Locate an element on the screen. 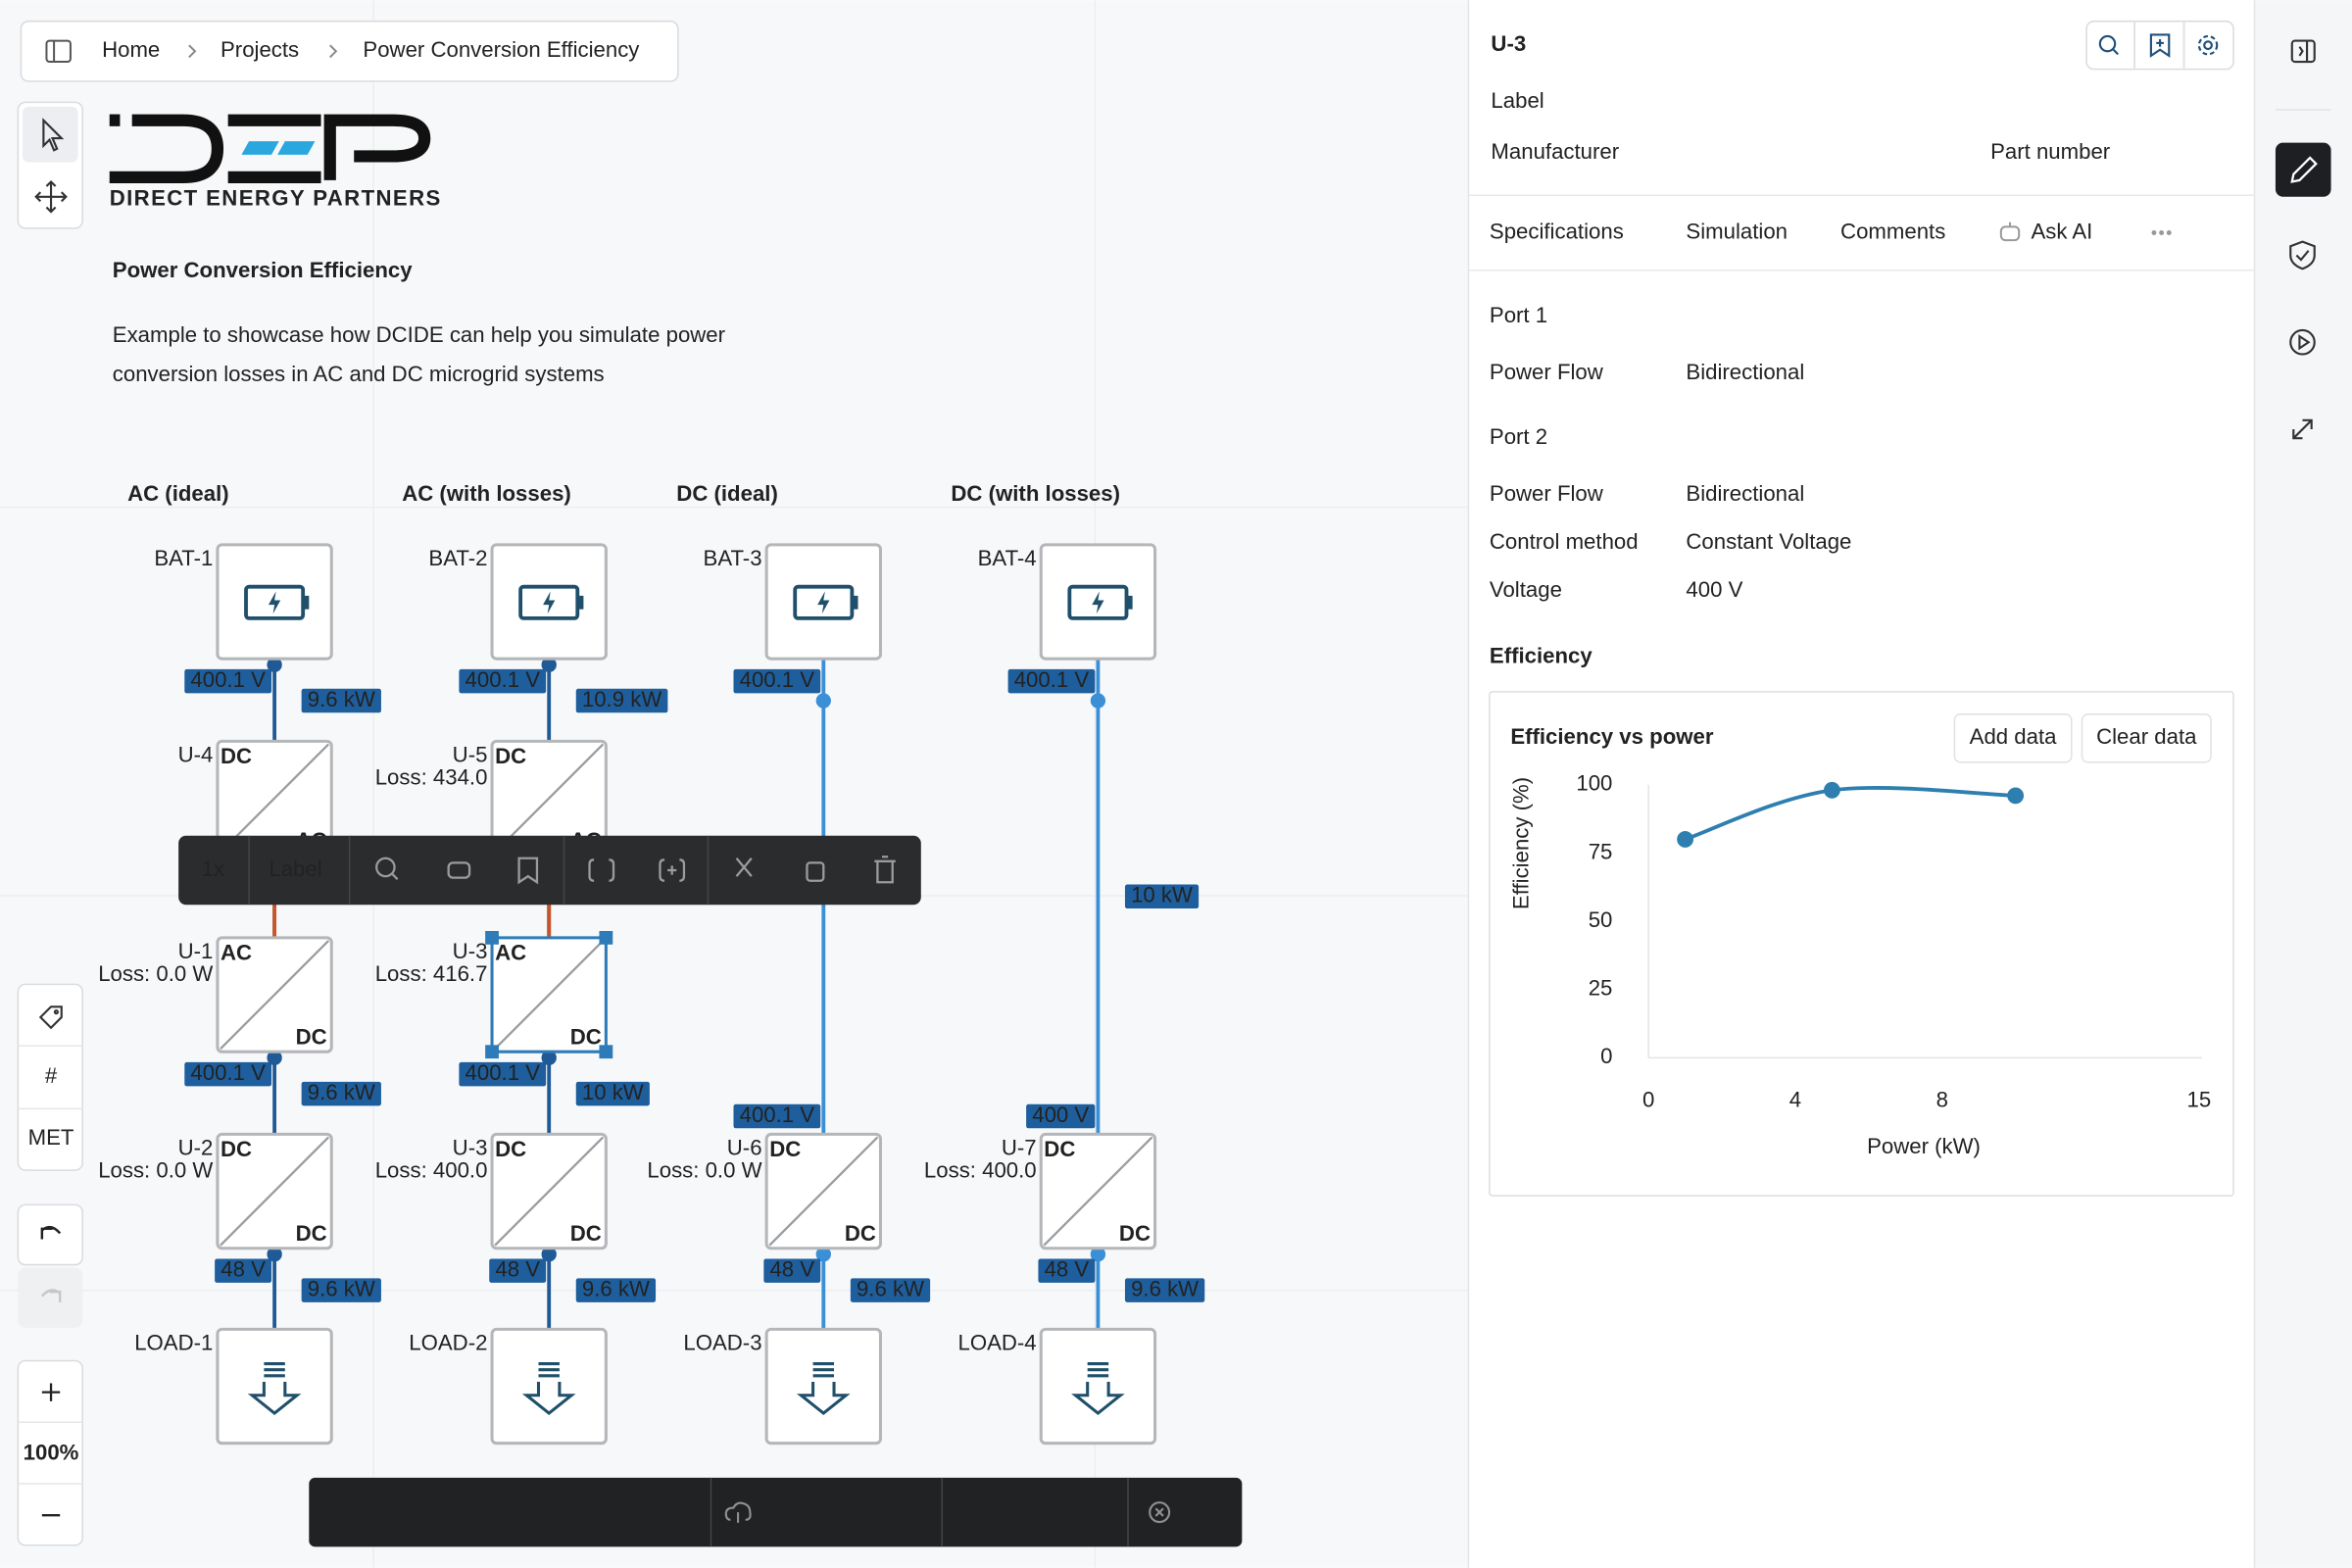 The height and width of the screenshot is (1568, 2352). redo-button is located at coordinates (50, 1297).